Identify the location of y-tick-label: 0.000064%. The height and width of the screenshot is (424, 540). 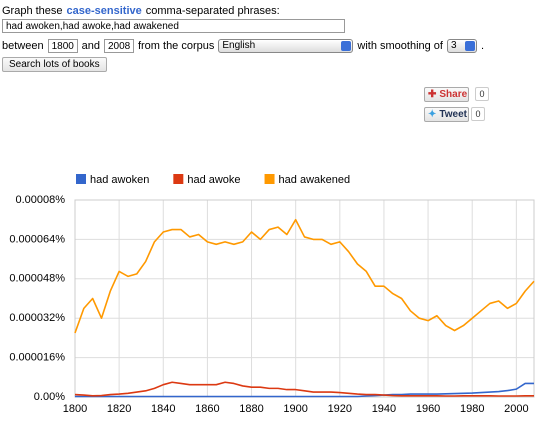
(37, 239).